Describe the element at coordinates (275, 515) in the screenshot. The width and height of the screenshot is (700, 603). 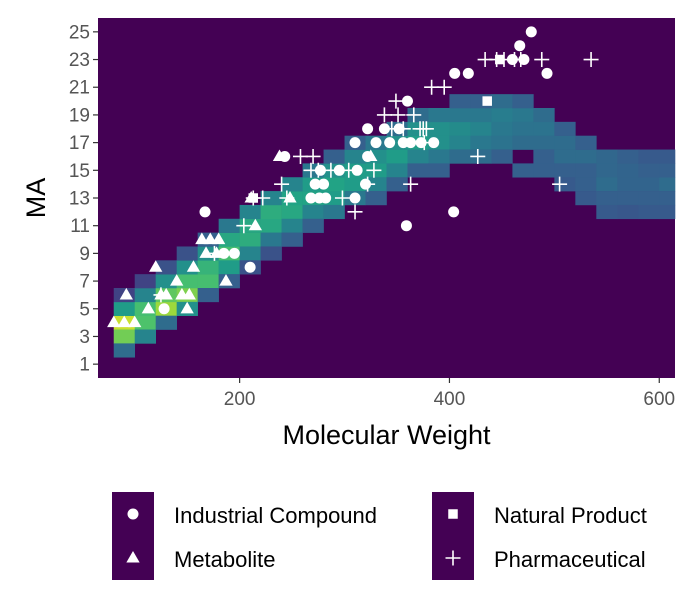
I see `legend-label: Industrial Compound` at that location.